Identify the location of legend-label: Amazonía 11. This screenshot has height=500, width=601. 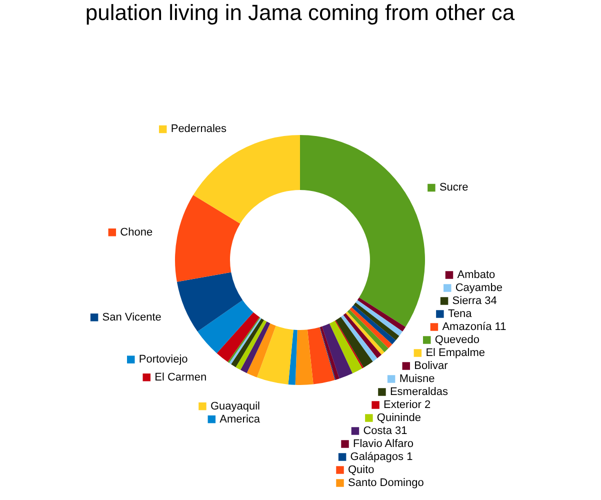
(474, 327).